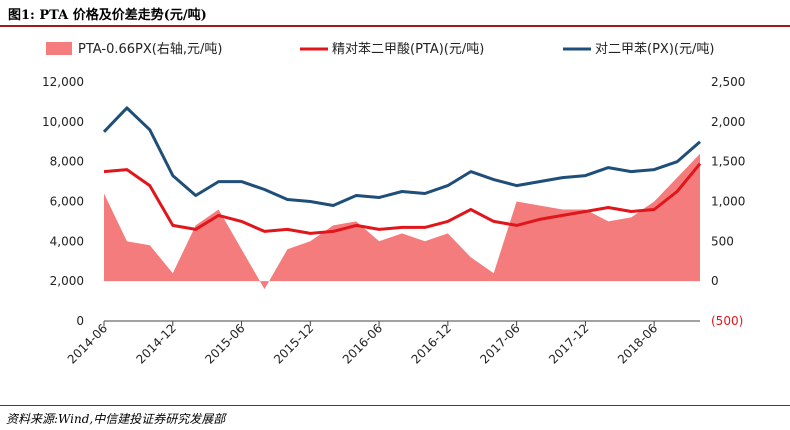 The width and height of the screenshot is (790, 430). What do you see at coordinates (568, 343) in the screenshot?
I see `x-tick-label: 2017-12` at bounding box center [568, 343].